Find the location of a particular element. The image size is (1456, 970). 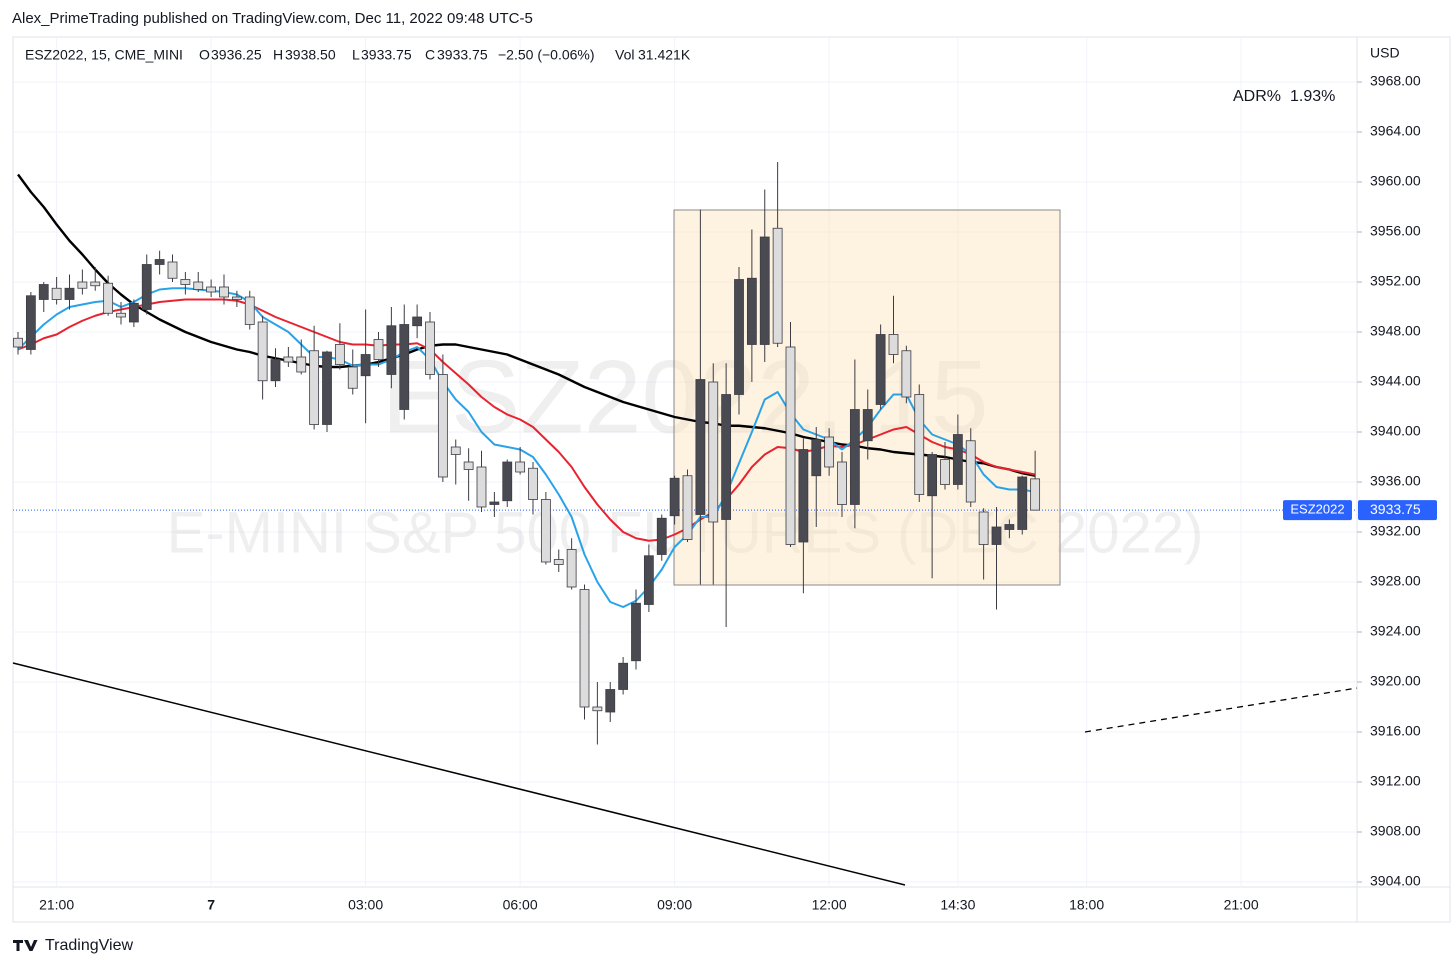

y-tick-label: 3920.00 is located at coordinates (1395, 681).